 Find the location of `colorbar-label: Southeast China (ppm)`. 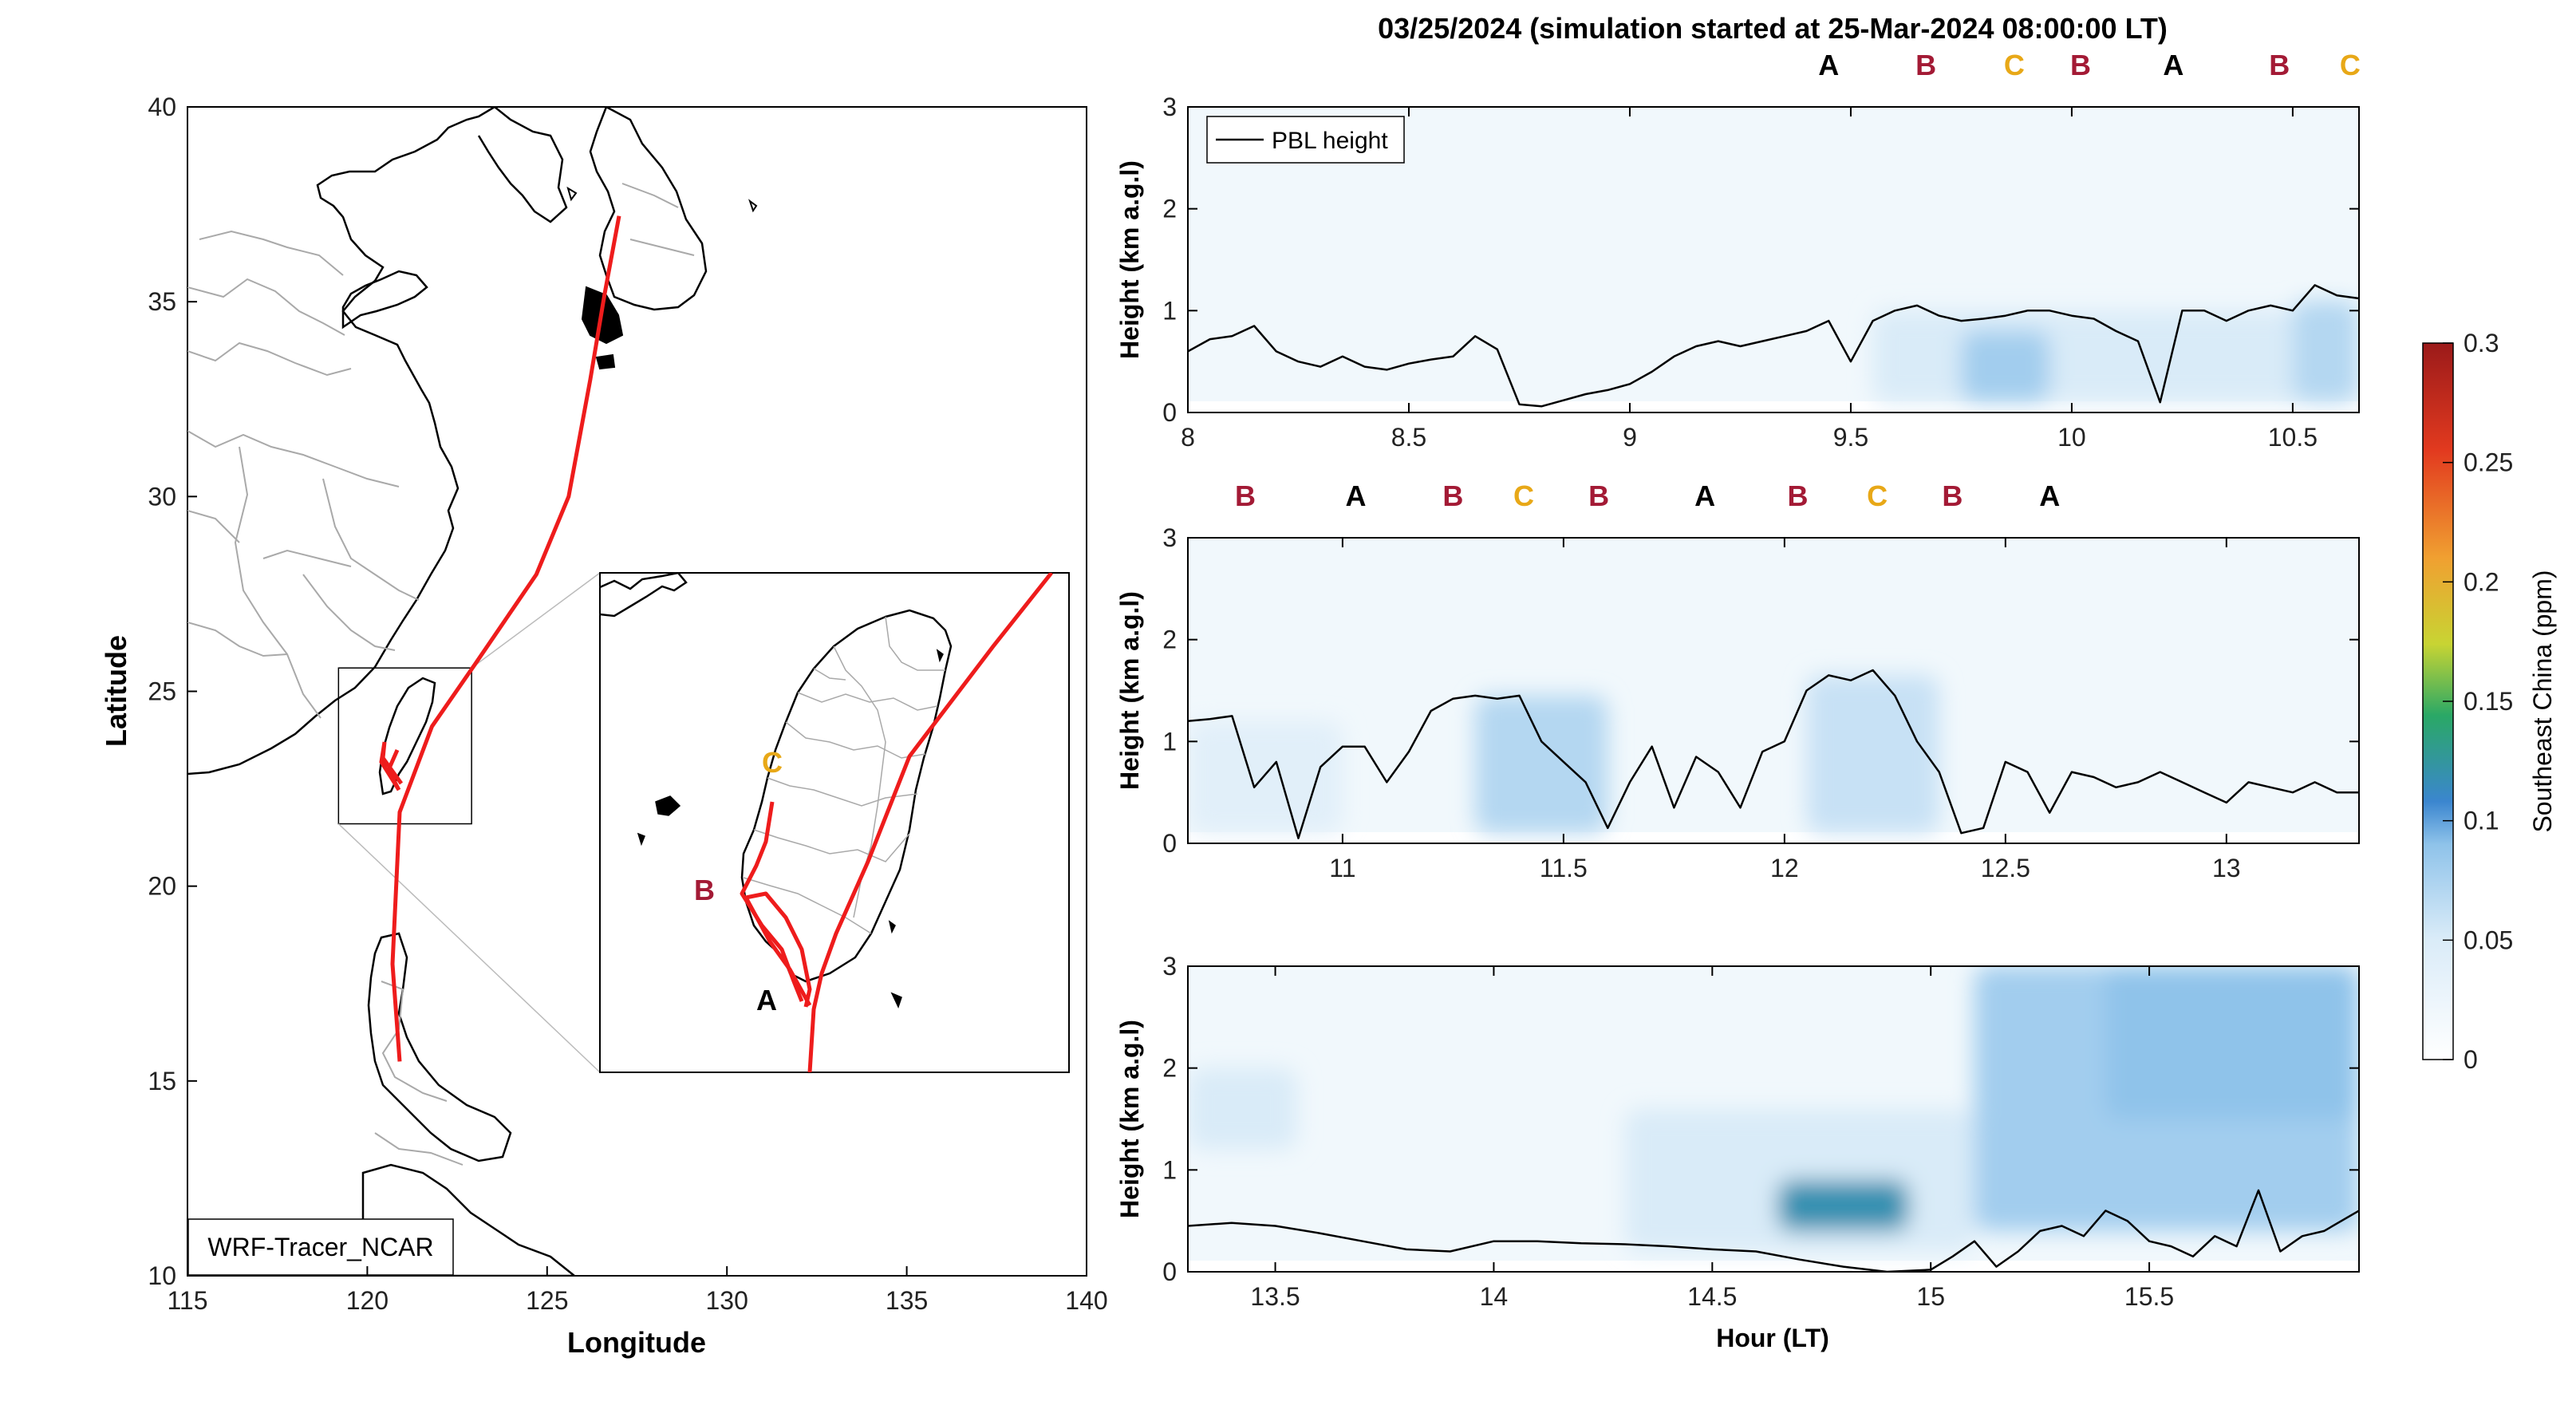

colorbar-label: Southeast China (ppm) is located at coordinates (2542, 701).